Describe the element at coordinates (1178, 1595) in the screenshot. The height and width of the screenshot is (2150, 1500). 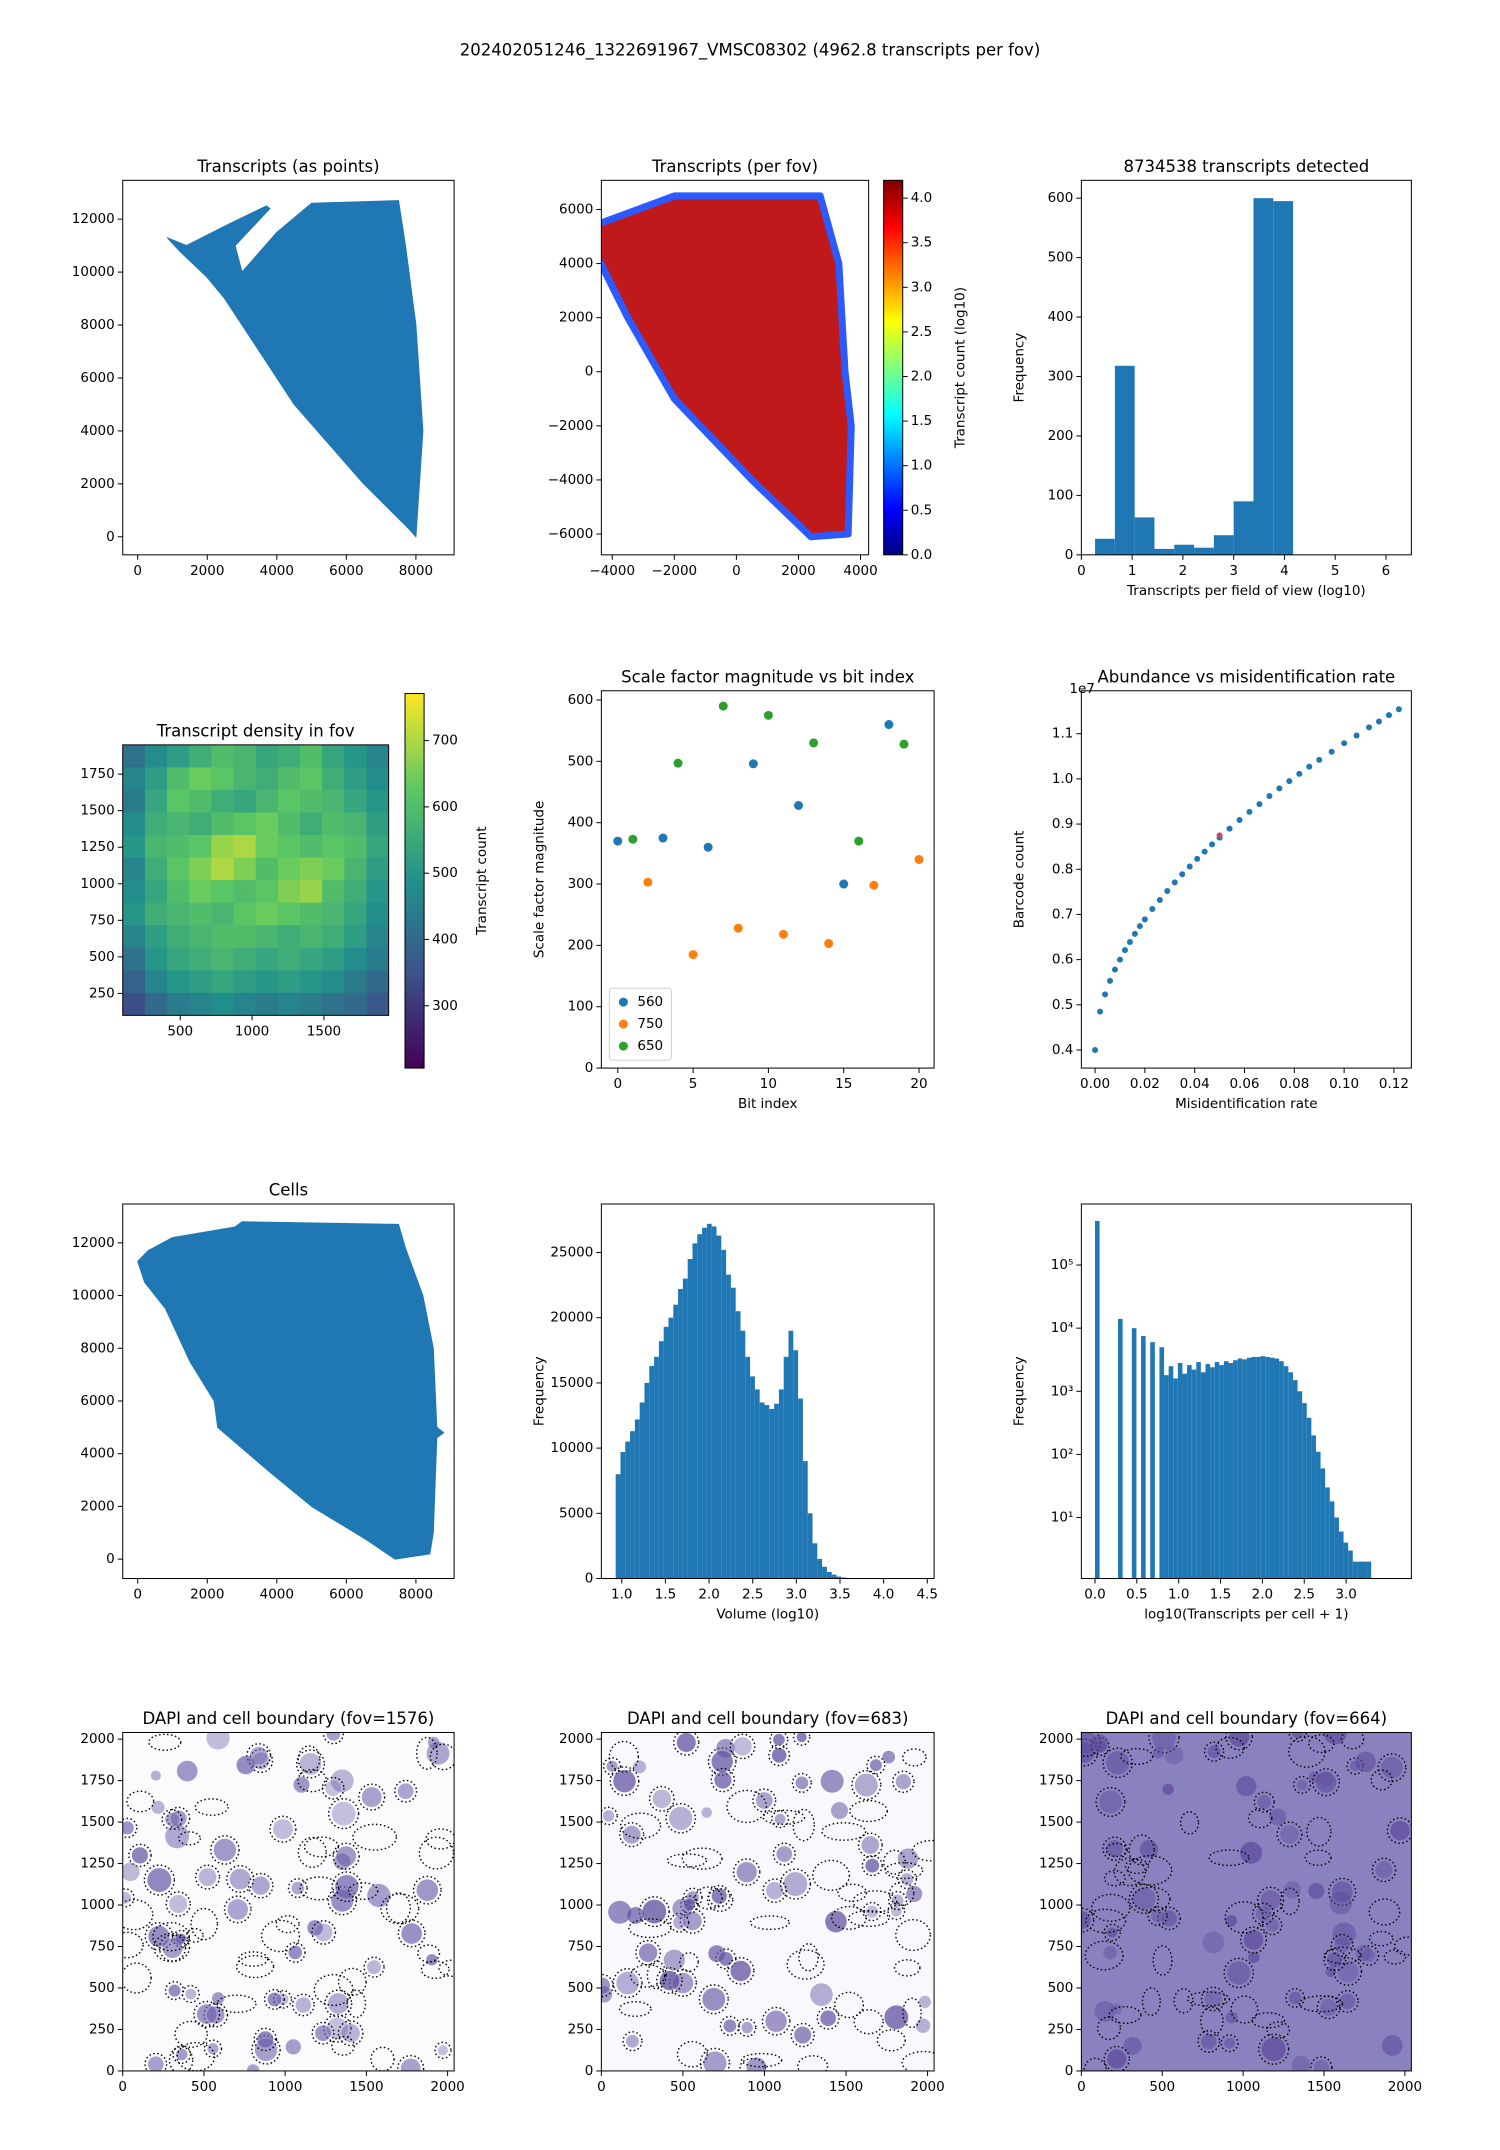
I see `x-tick-label: 1.0` at that location.